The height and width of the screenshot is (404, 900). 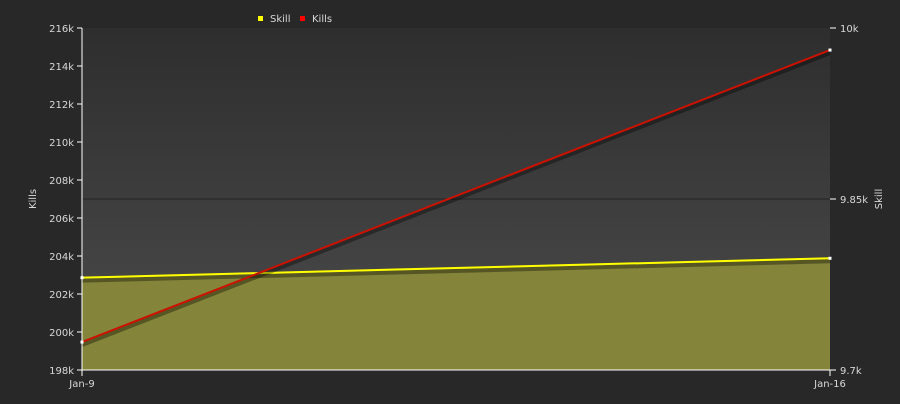 What do you see at coordinates (830, 258) in the screenshot?
I see `data-point-skill` at bounding box center [830, 258].